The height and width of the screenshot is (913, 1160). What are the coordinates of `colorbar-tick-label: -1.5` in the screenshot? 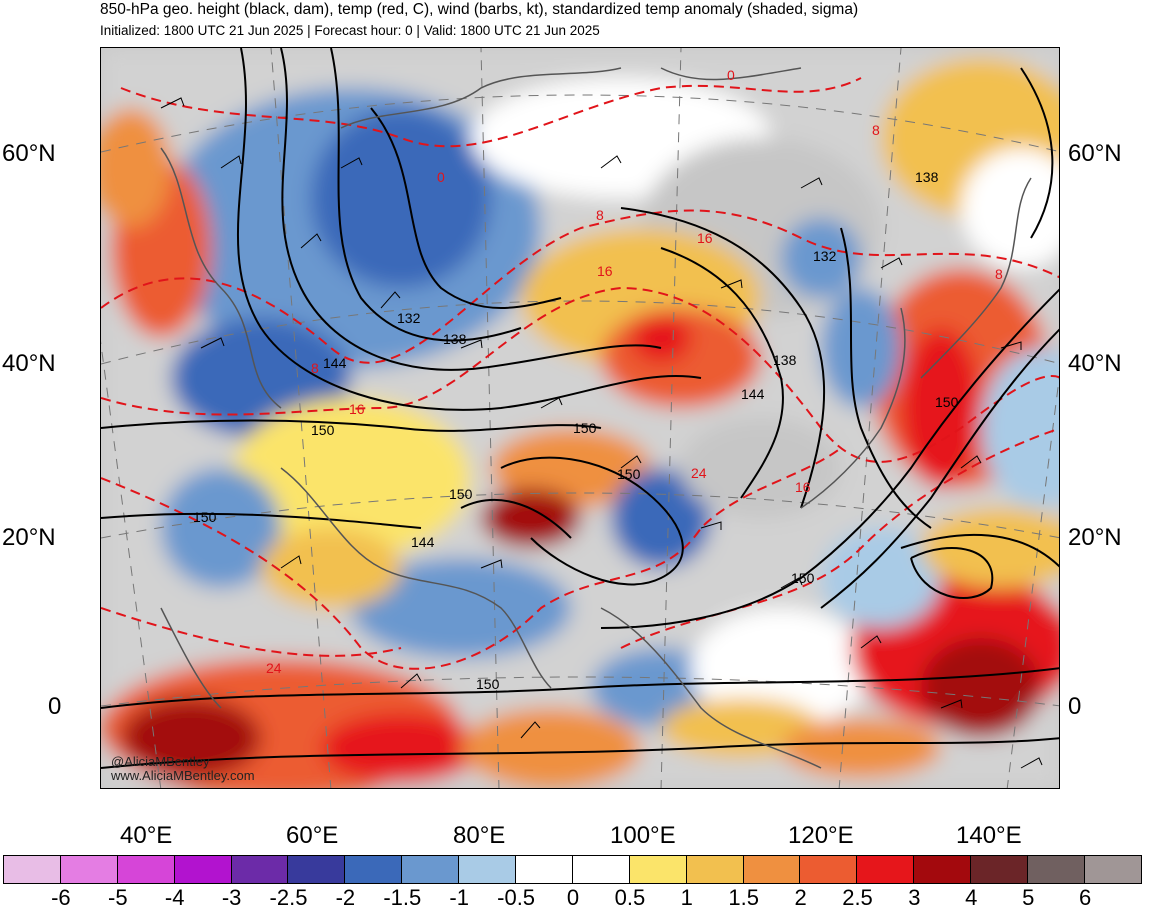 It's located at (402, 897).